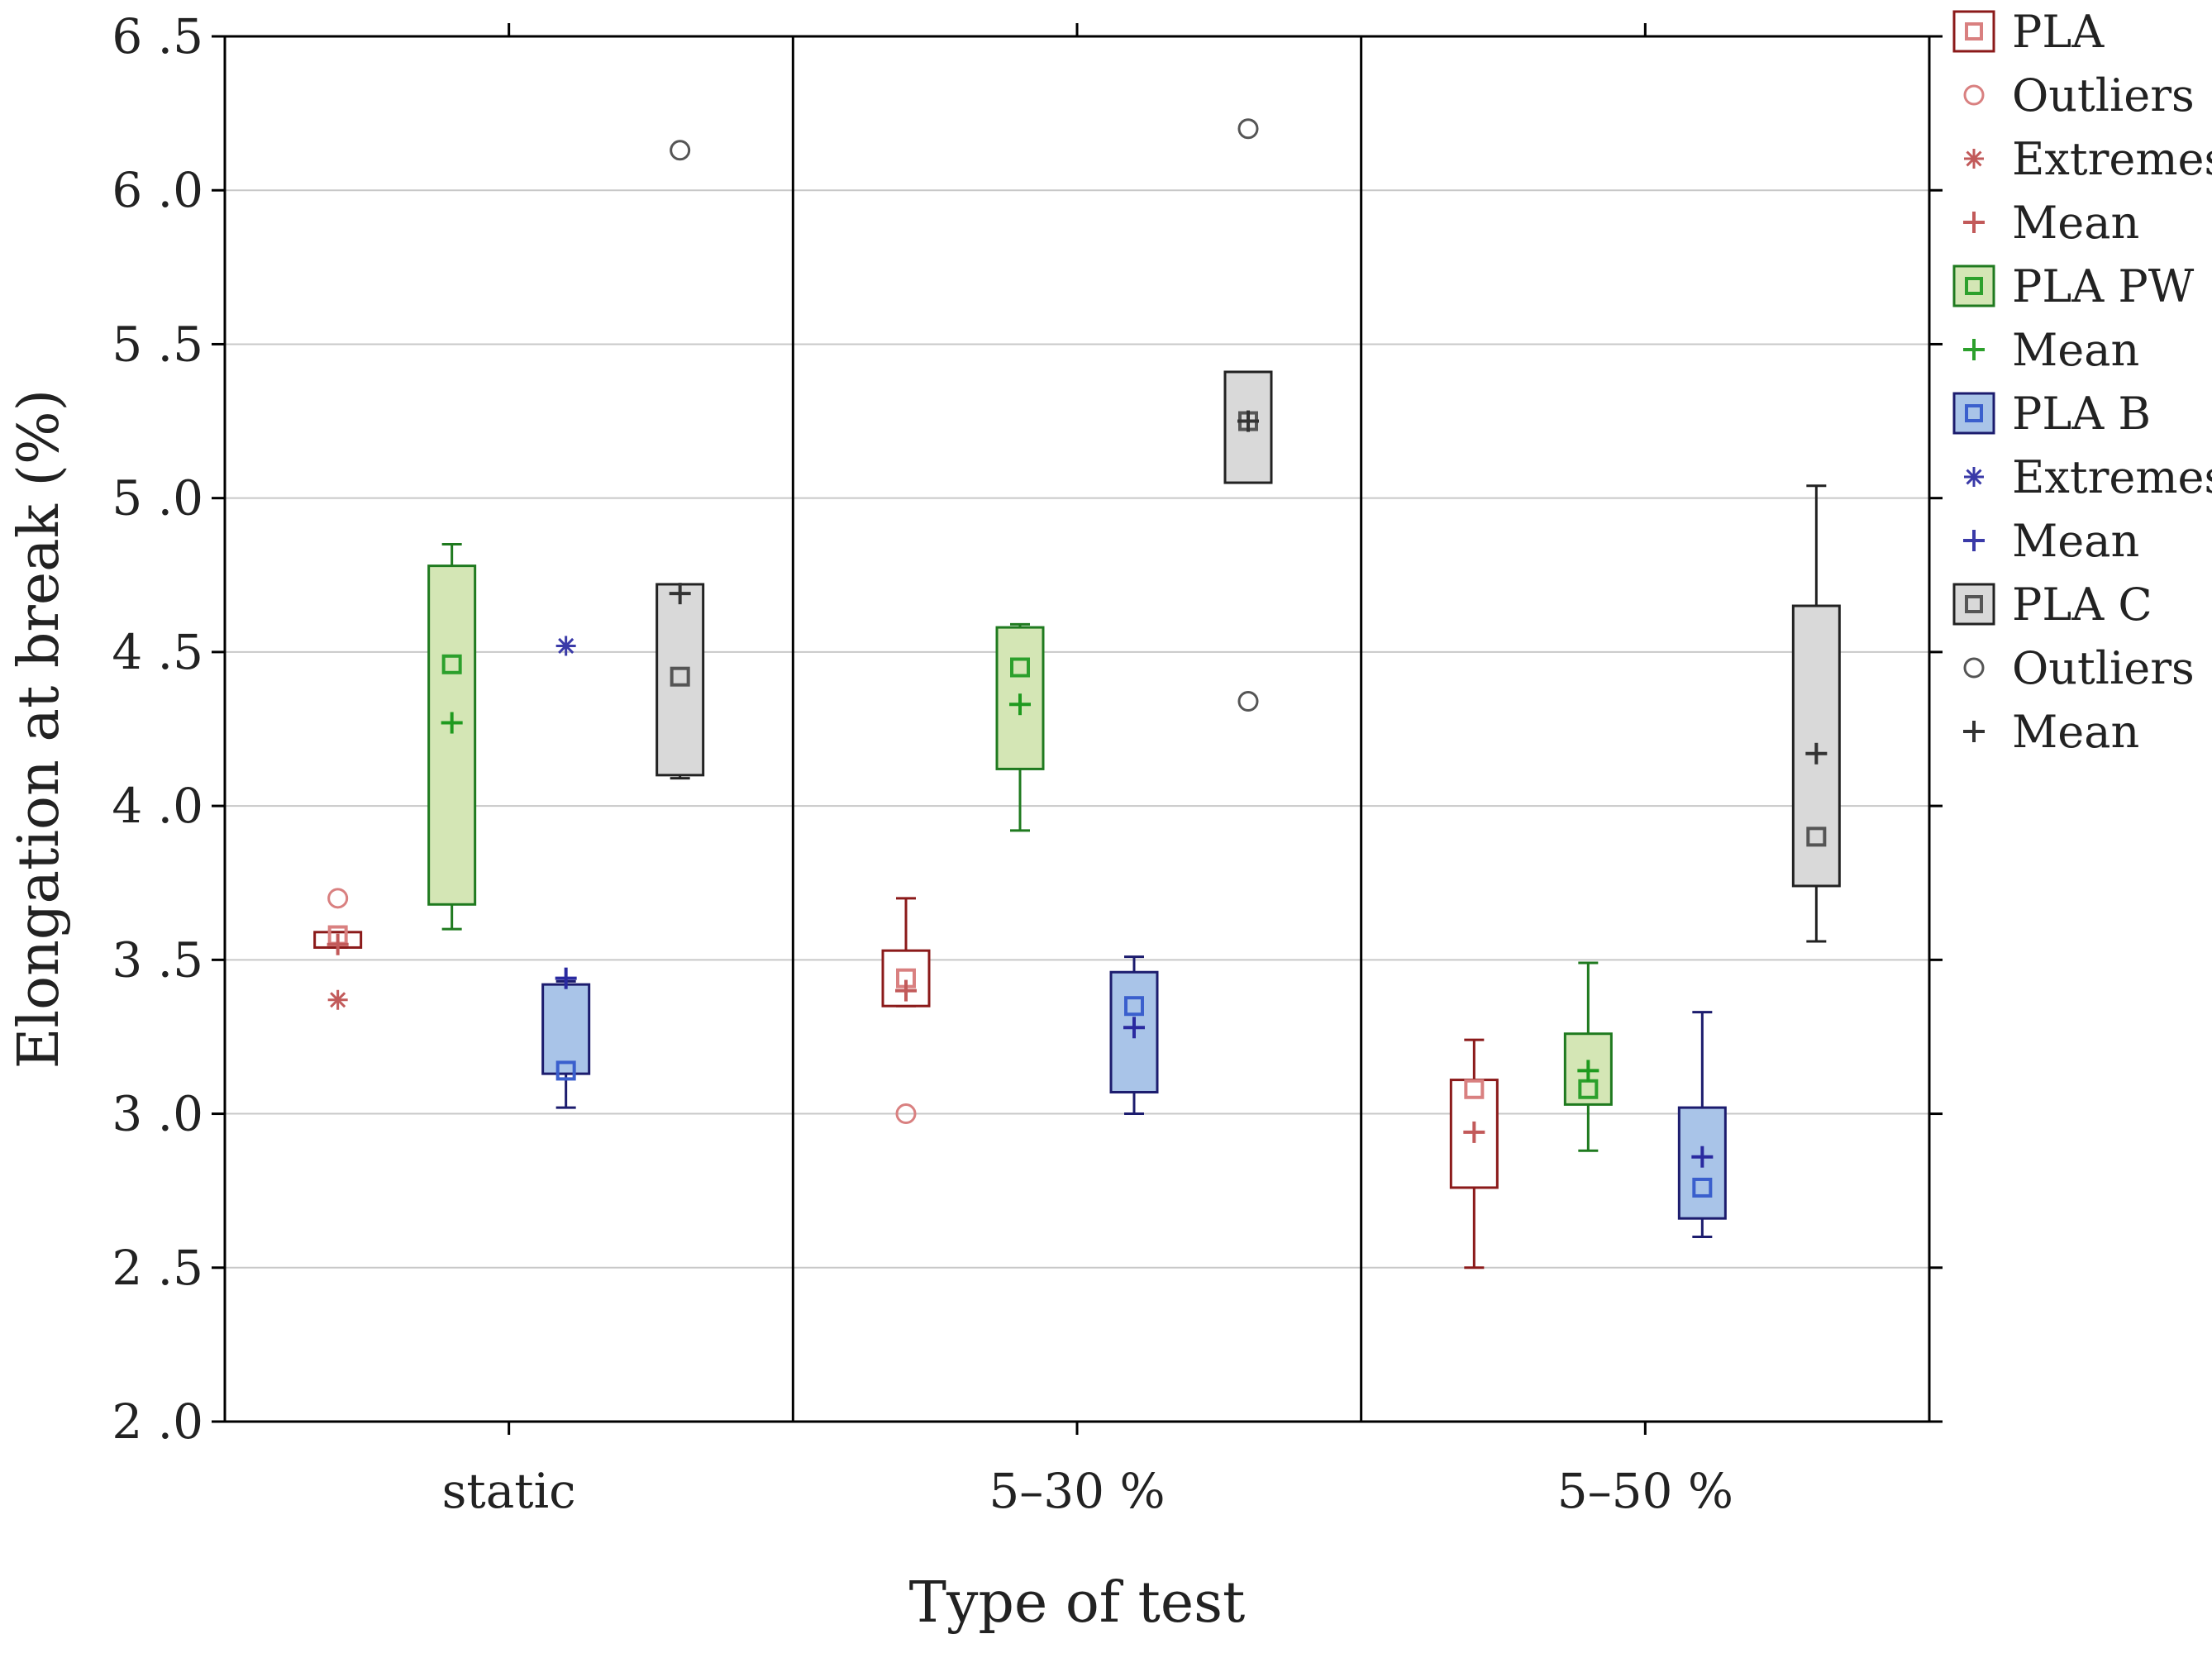 The height and width of the screenshot is (1653, 2212). Describe the element at coordinates (157, 498) in the screenshot. I see `y-tick-label: 5 .0` at that location.